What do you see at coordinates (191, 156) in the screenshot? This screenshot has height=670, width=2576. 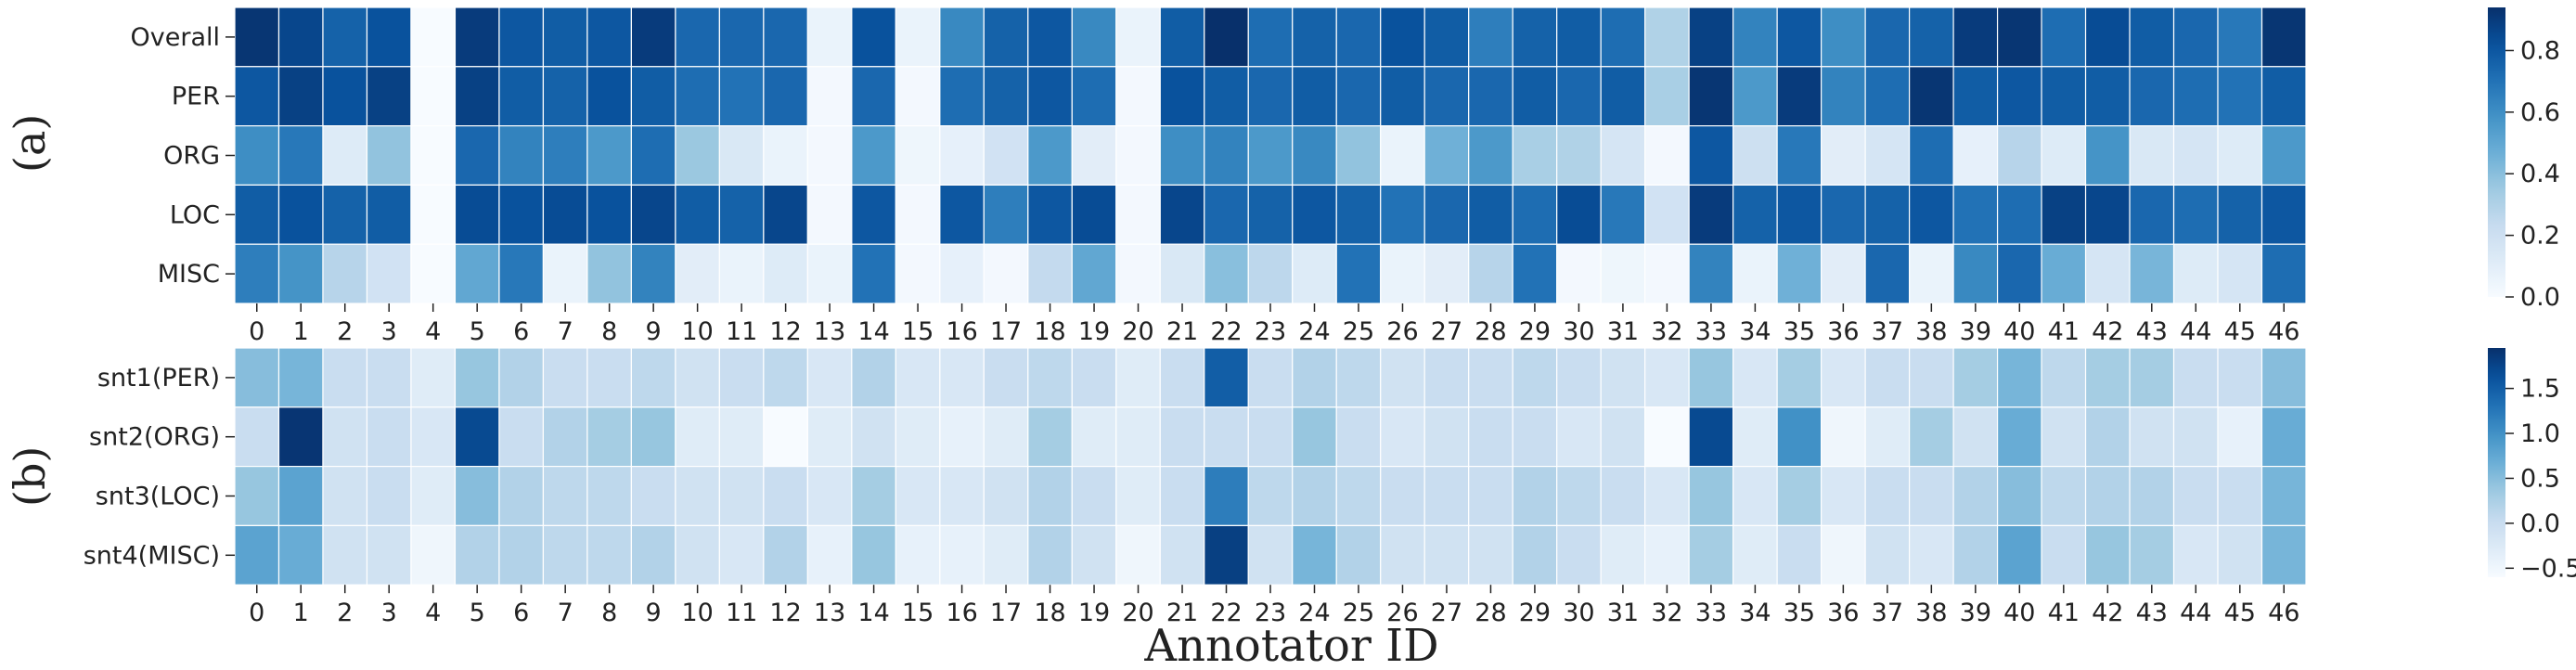 I see `row-label: ORG` at bounding box center [191, 156].